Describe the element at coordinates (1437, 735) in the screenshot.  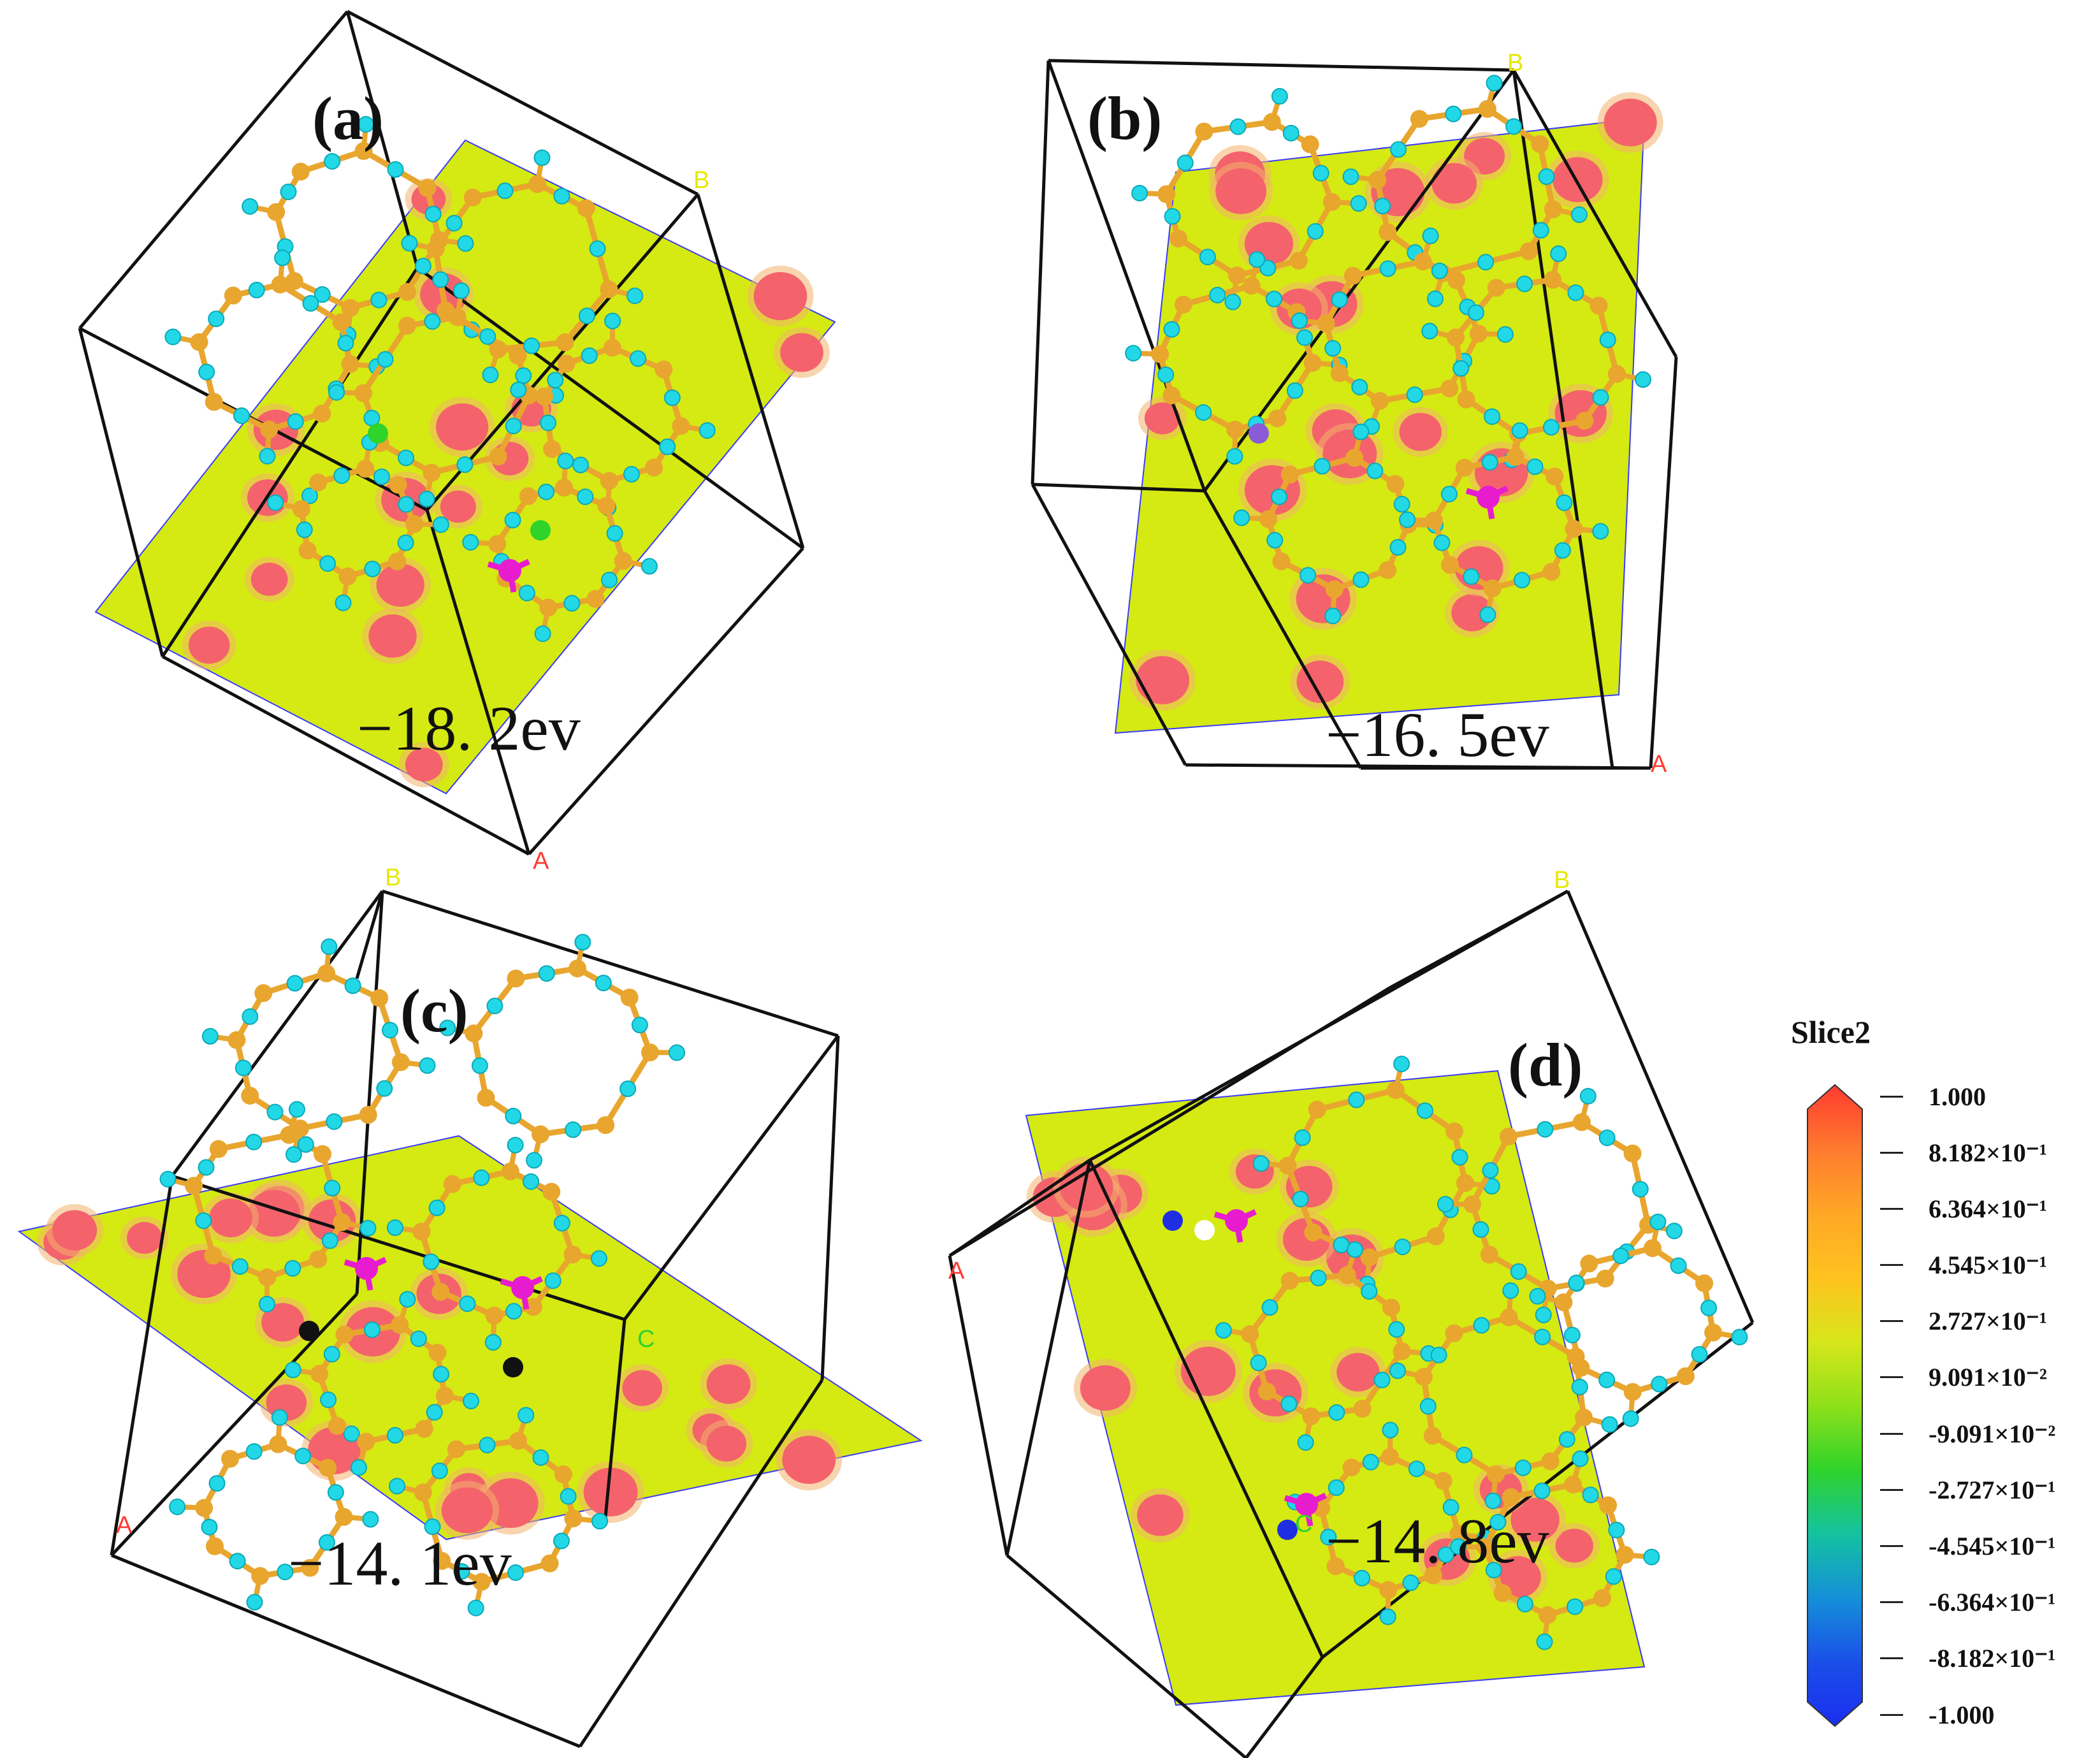
I see `panel-b-energy: −16. 5ev` at that location.